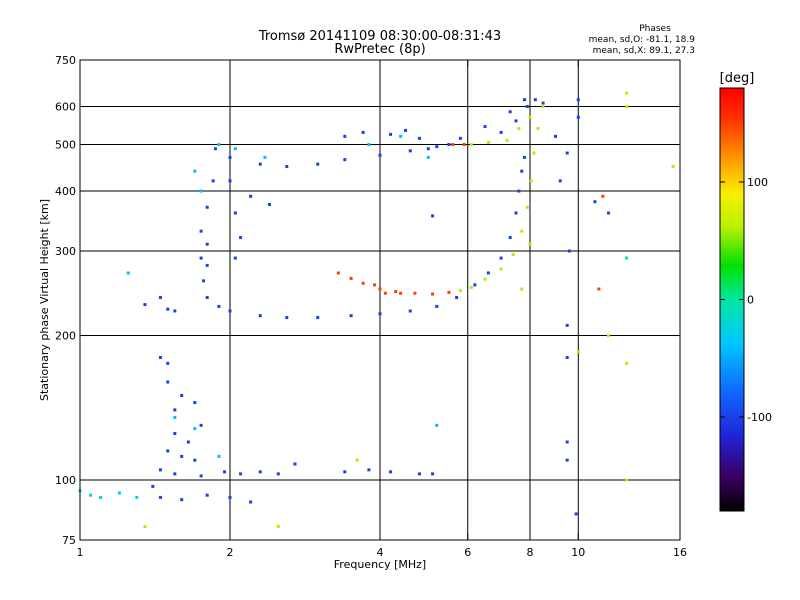 This screenshot has width=800, height=600. What do you see at coordinates (380, 552) in the screenshot?
I see `x-tick-label: 4` at bounding box center [380, 552].